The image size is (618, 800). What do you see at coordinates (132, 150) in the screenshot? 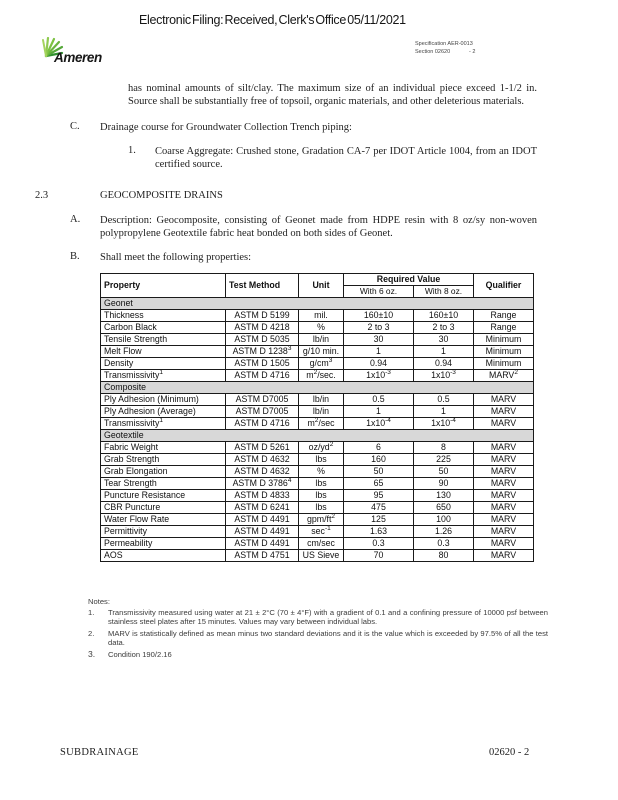
I see `item-c1-label: 1.` at bounding box center [132, 150].